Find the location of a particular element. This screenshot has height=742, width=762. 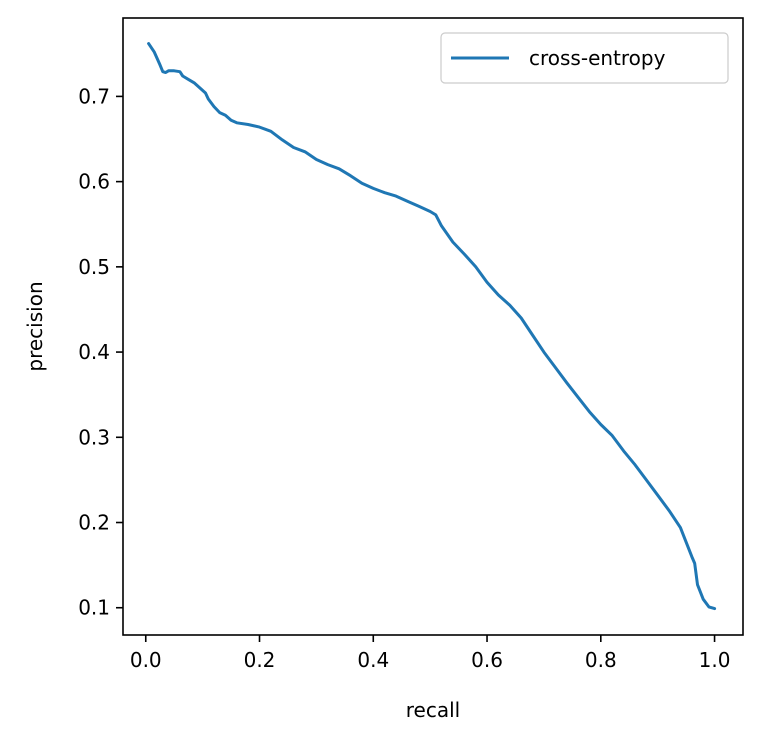

y-axis-ticks: 0.1 0.2 0.3 0.4 0.5 0.6 0.7 is located at coordinates (100, 352).